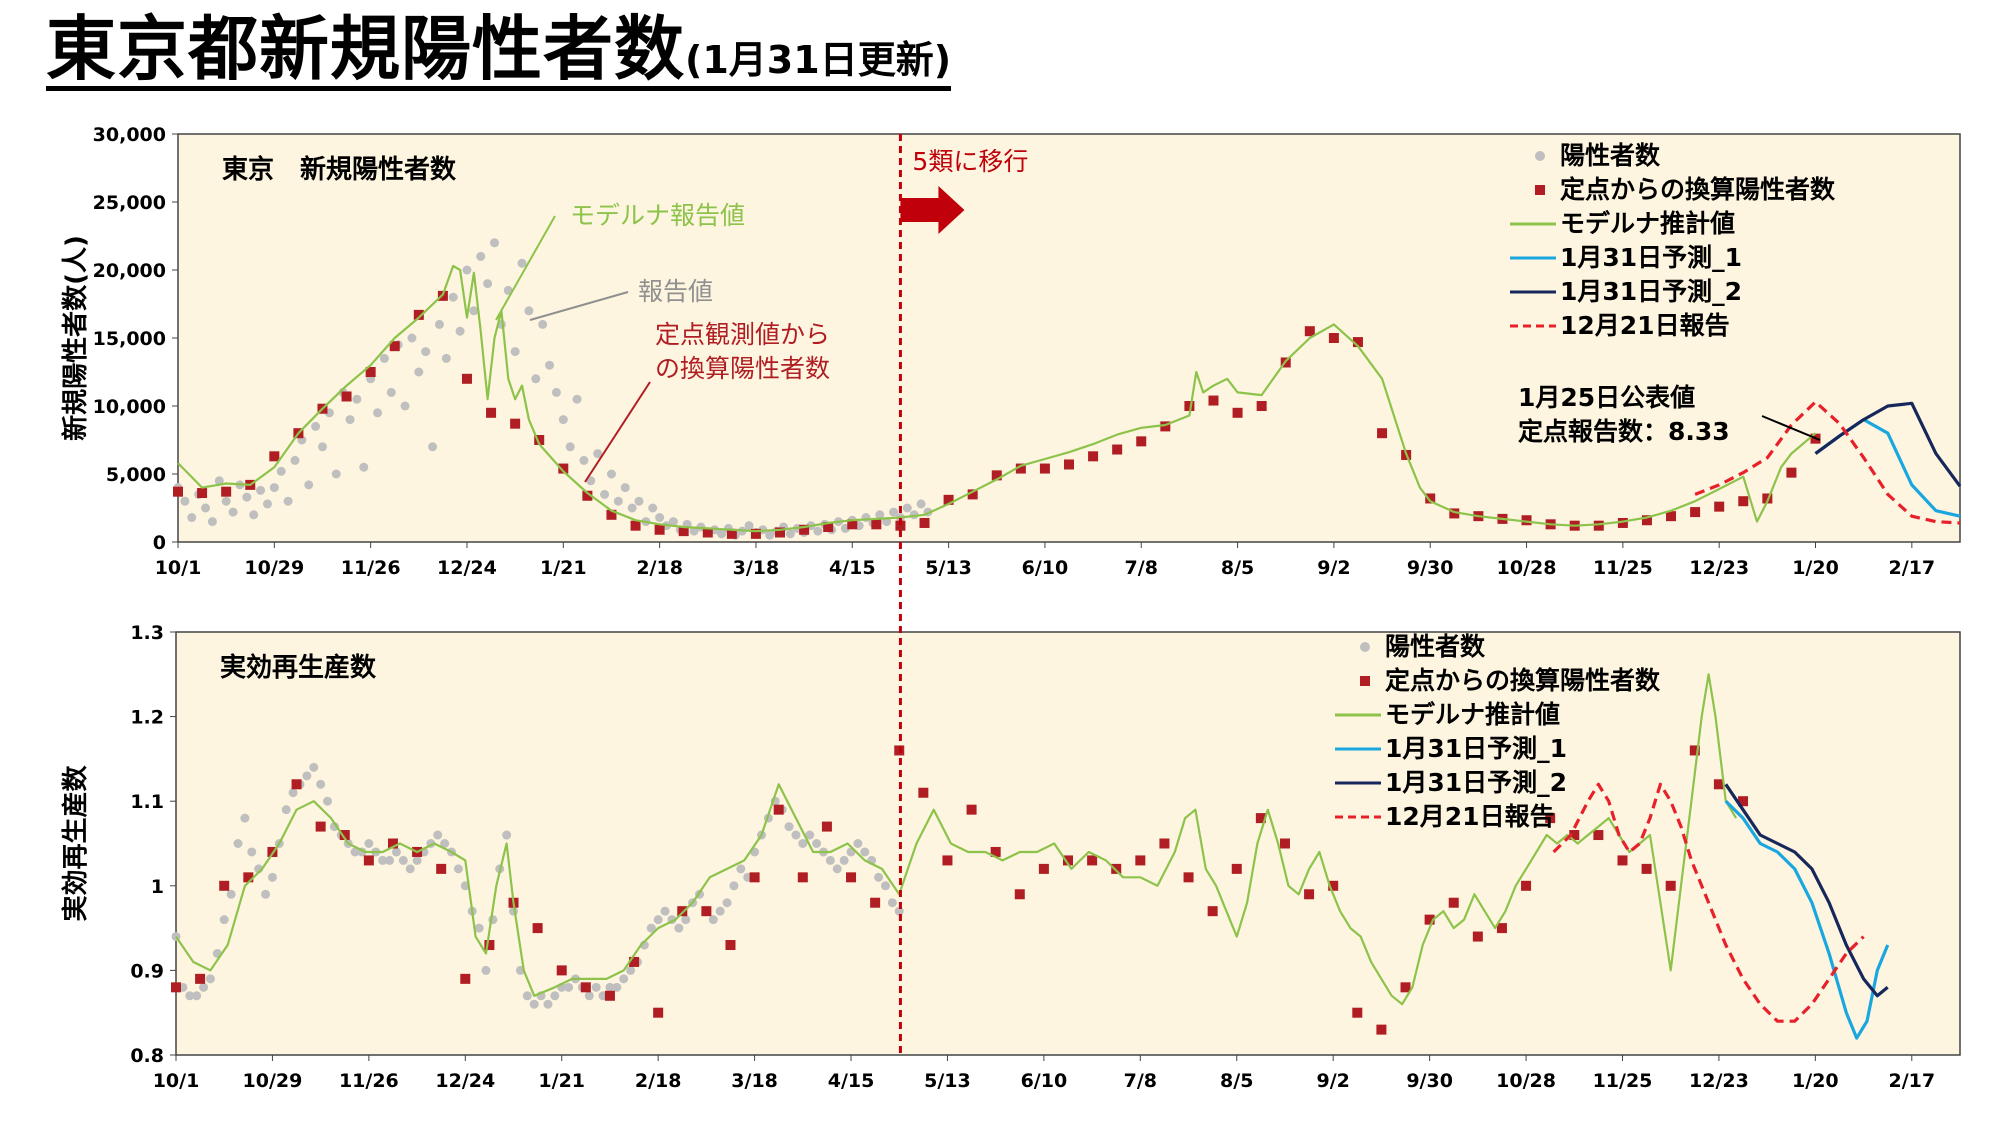 The height and width of the screenshot is (1125, 2000). I want to click on page-title-sub: (1月31日更新), so click(818, 60).